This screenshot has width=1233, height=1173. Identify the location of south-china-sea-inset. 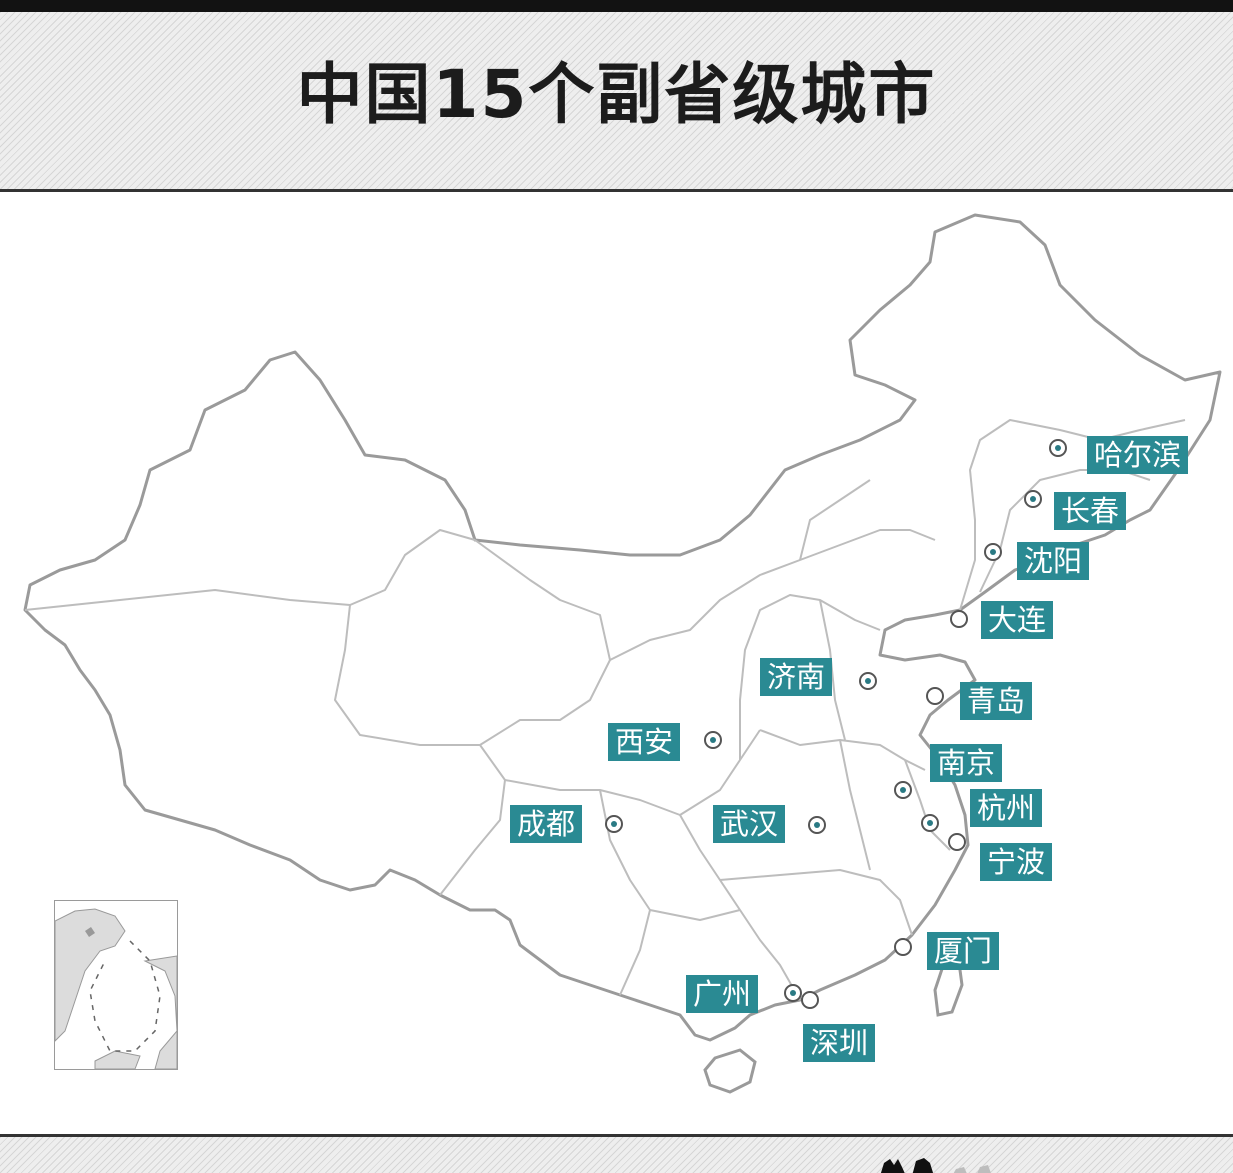
(116, 985).